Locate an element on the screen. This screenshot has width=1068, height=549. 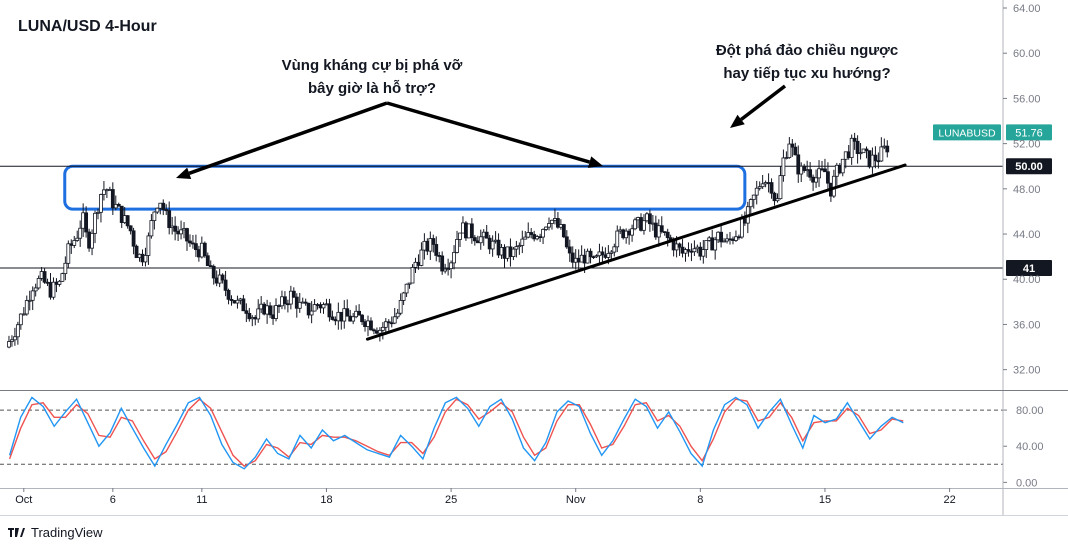
arrow-right-shaft is located at coordinates (488, 132).